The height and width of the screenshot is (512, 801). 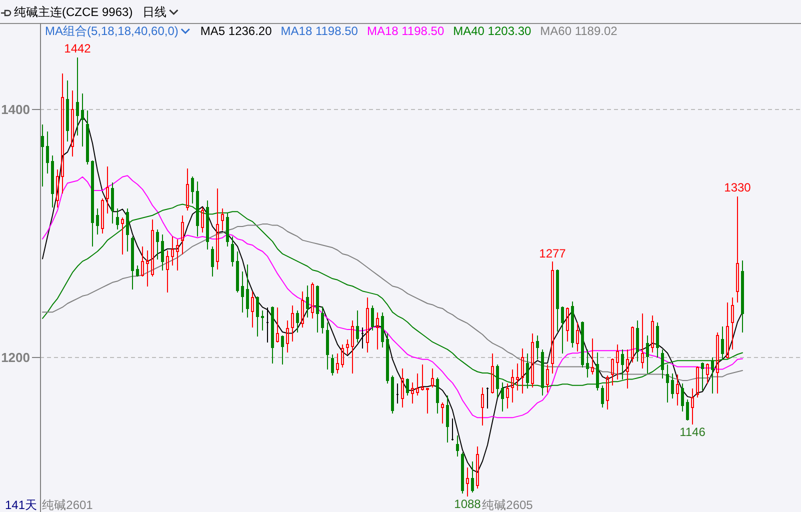 I want to click on text: MA60 1189.02, so click(x=579, y=31).